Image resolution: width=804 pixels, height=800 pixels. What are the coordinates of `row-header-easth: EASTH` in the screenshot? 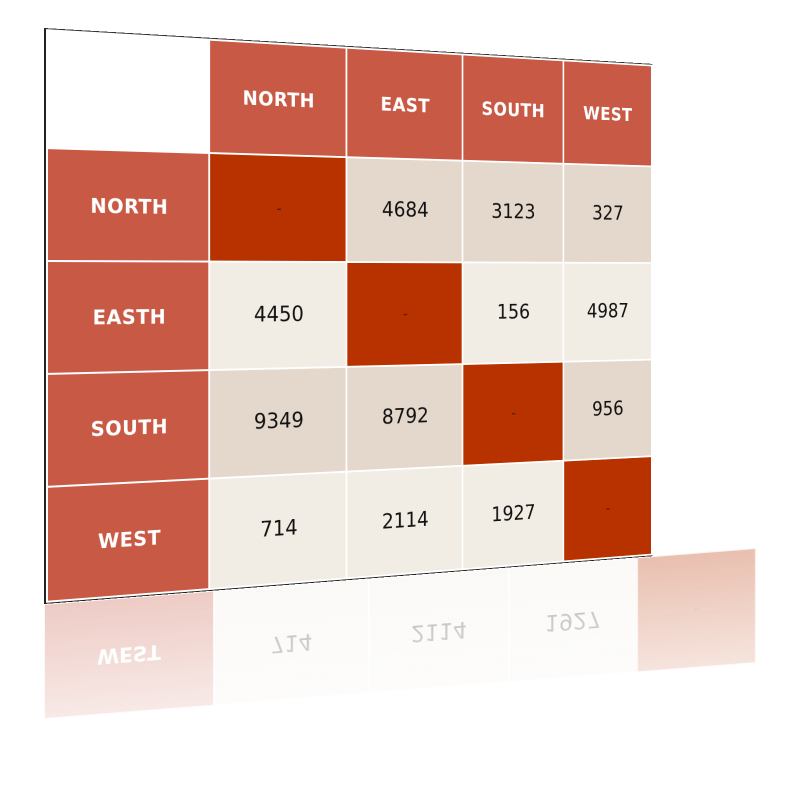 It's located at (128, 317).